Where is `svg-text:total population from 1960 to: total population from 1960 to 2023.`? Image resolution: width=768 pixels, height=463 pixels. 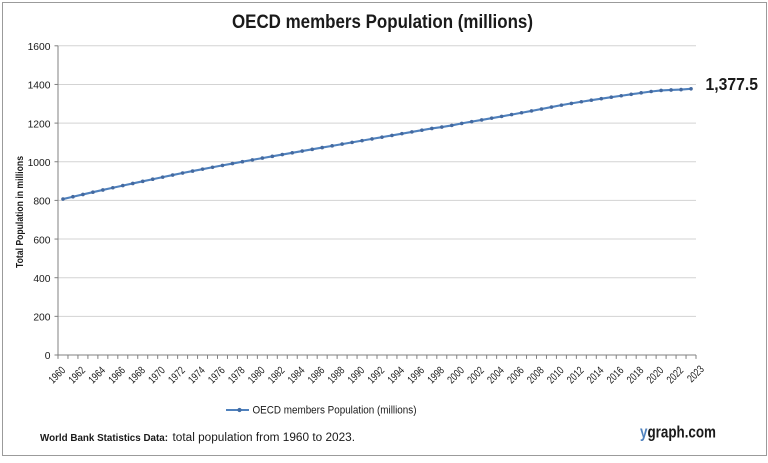 svg-text:total population from 1960 to: total population from 1960 to 2023. is located at coordinates (264, 438).